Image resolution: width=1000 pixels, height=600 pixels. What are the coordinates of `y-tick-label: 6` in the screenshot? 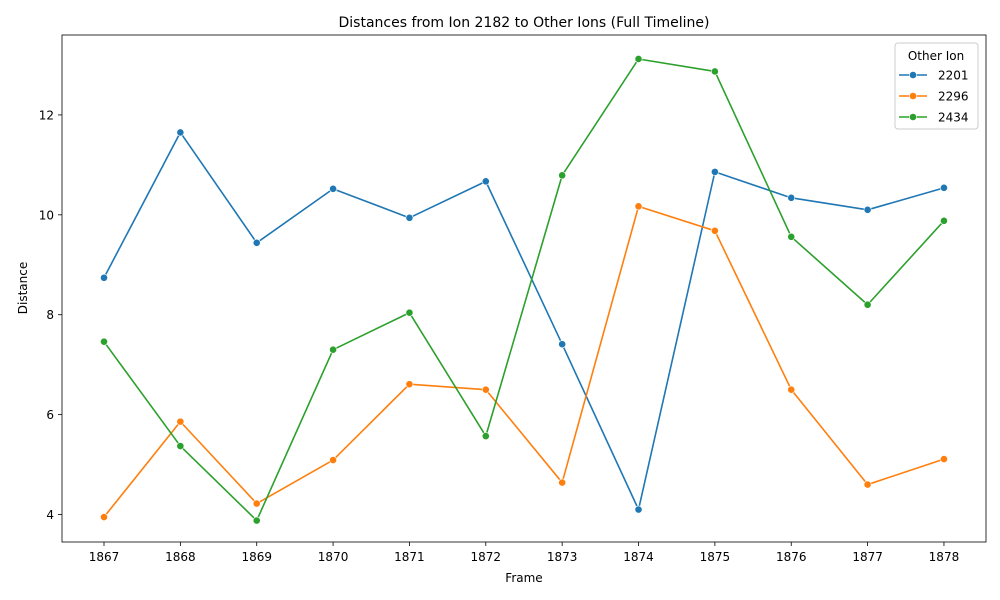 It's located at (50, 415).